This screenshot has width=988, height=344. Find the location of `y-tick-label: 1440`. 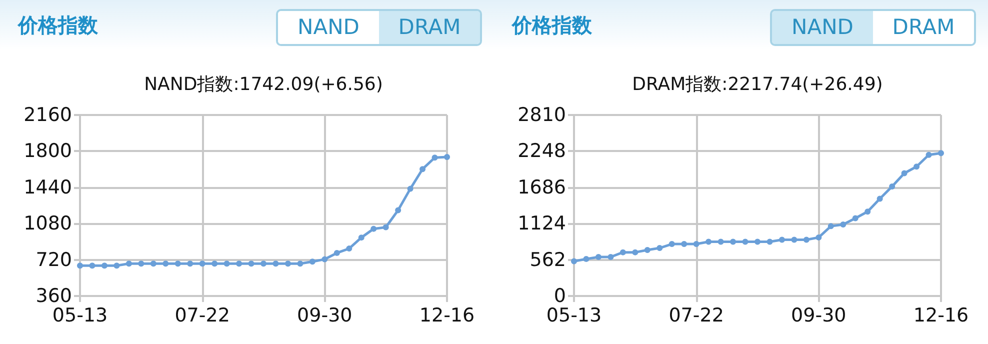

y-tick-label: 1440 is located at coordinates (48, 187).